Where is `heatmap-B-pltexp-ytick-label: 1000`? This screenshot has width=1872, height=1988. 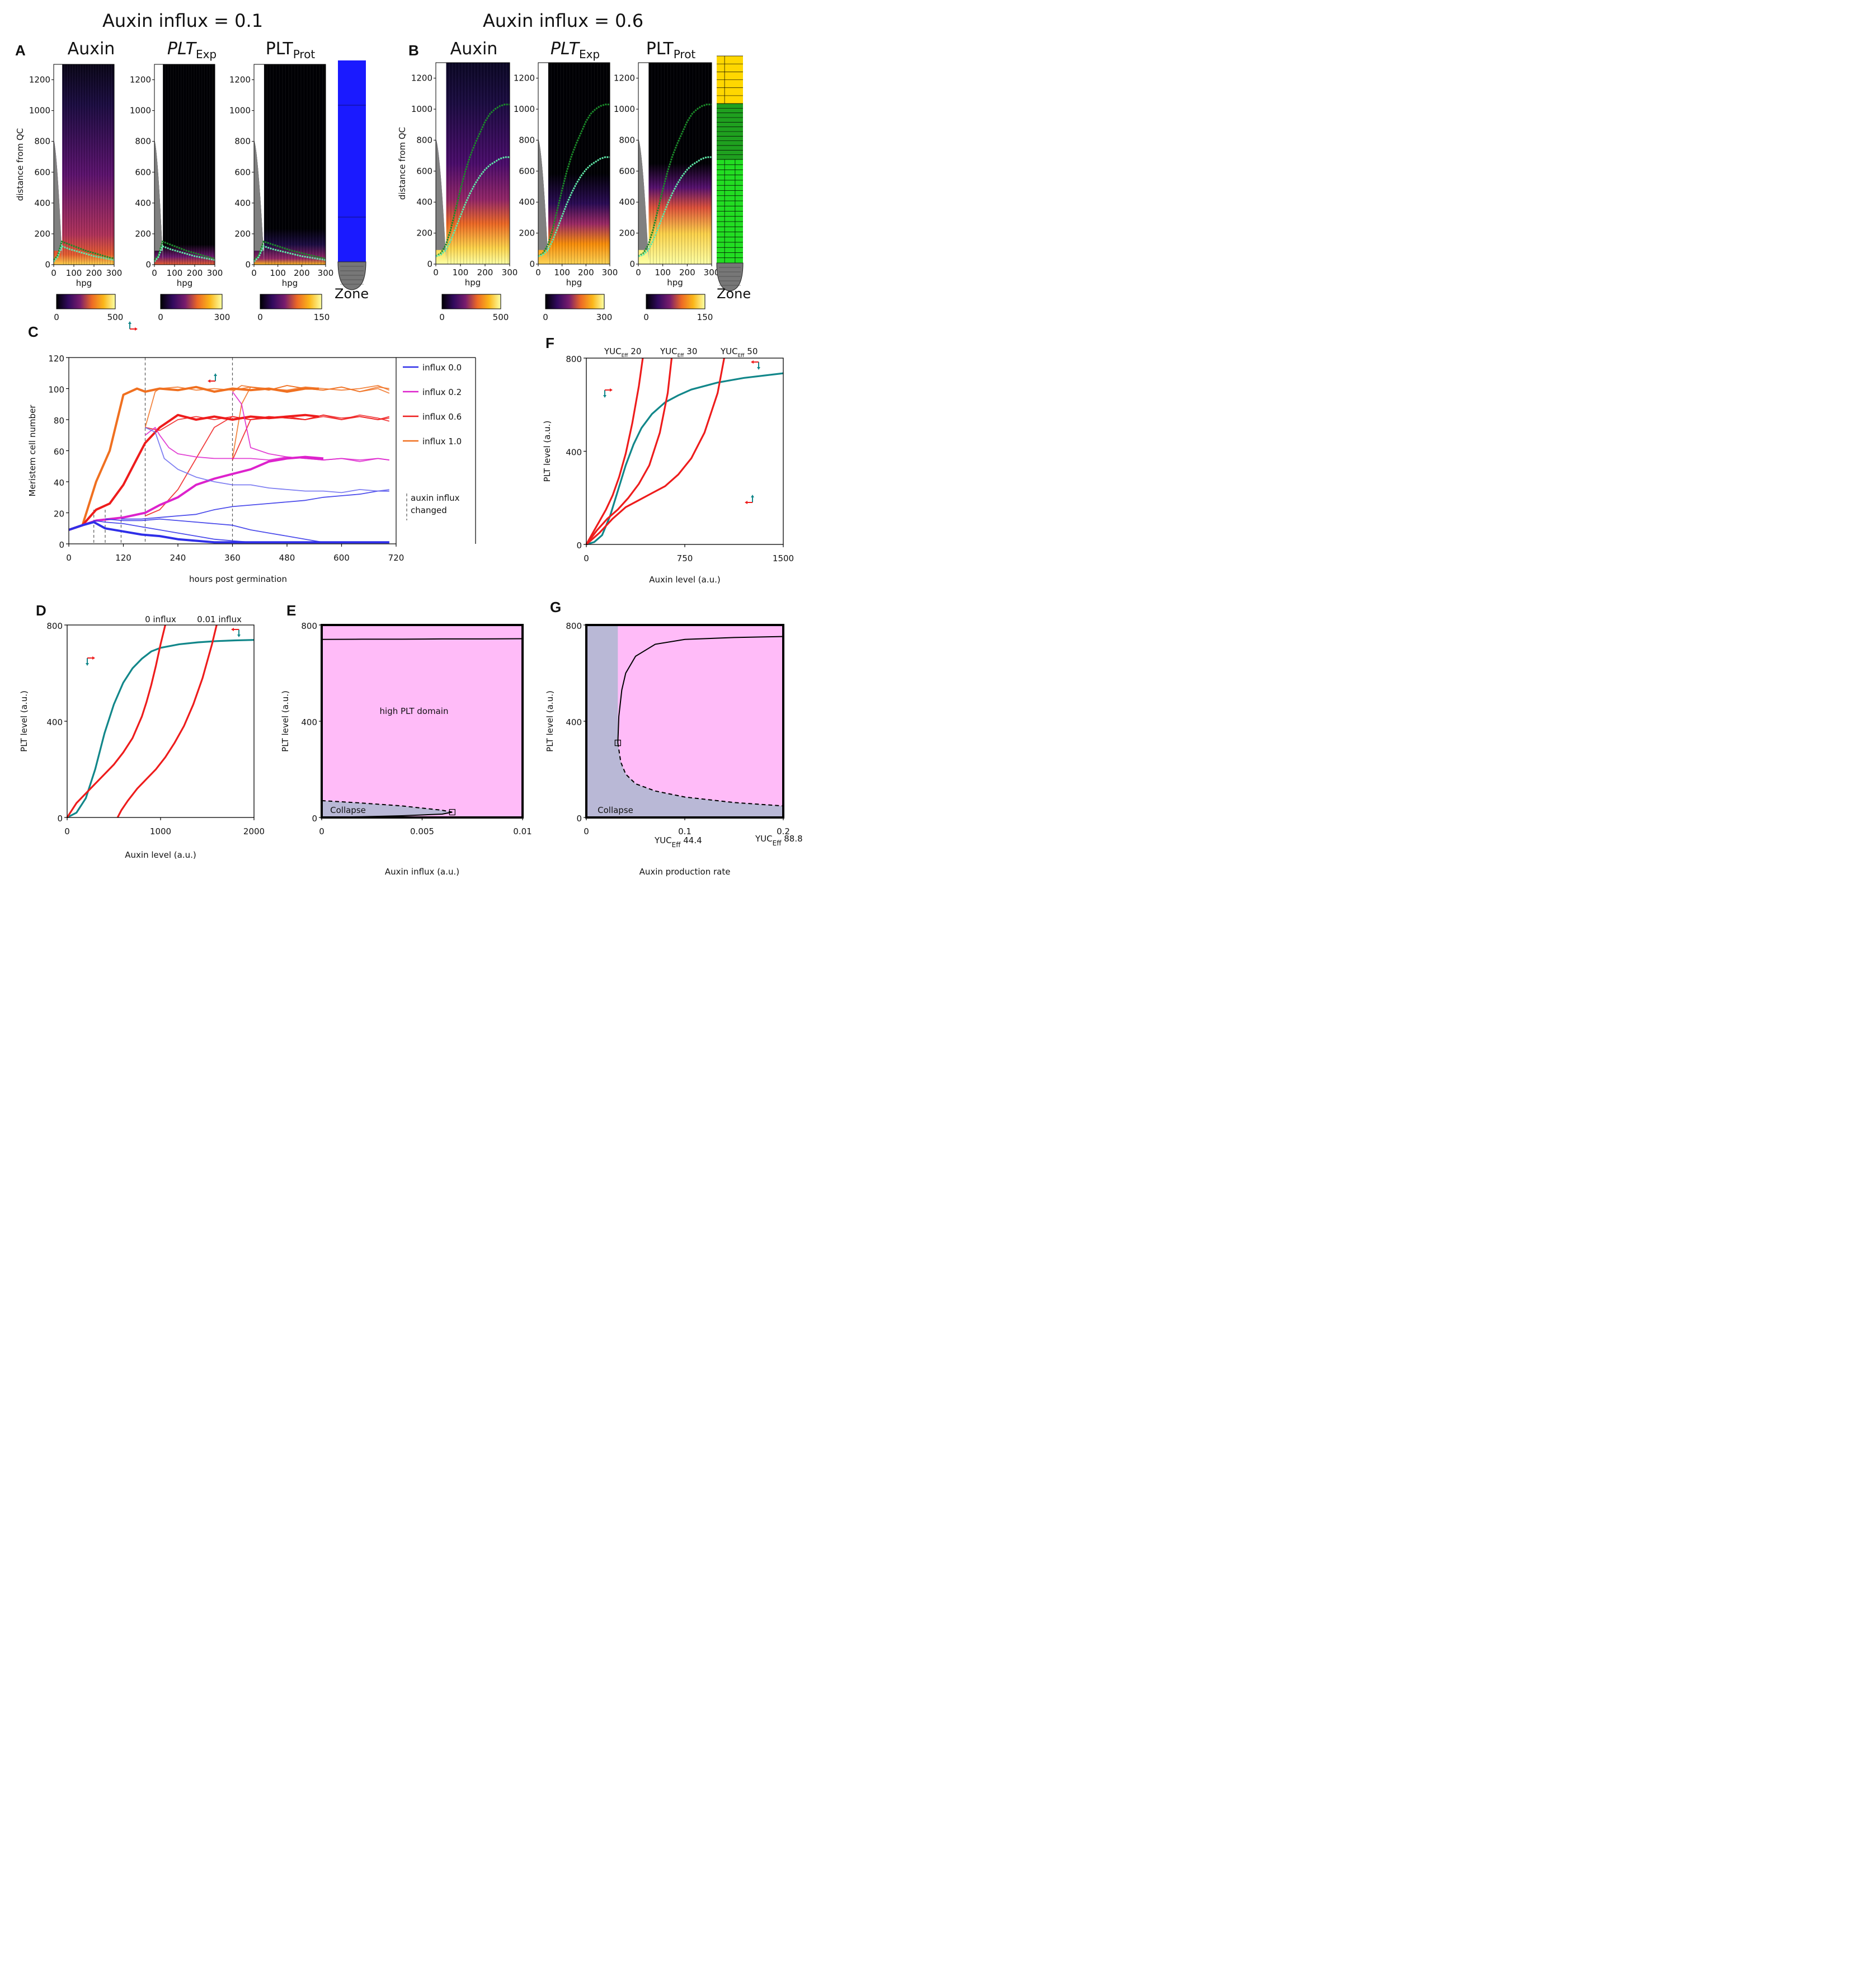 heatmap-B-pltexp-ytick-label: 1000 is located at coordinates (524, 109).